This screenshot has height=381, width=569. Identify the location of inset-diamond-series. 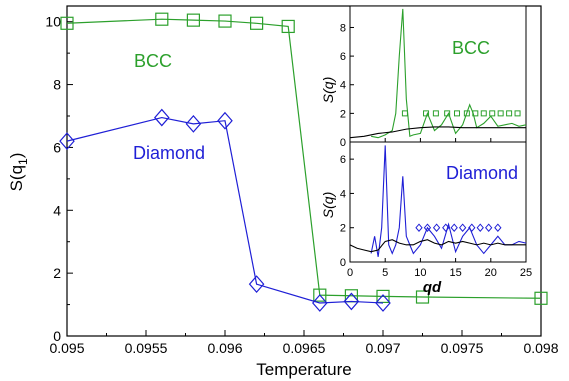
(438, 201).